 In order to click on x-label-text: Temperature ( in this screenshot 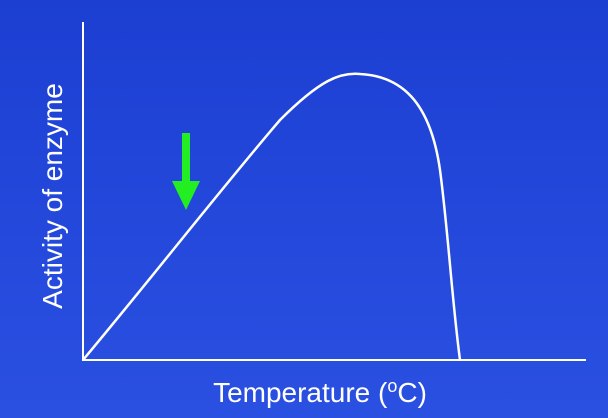, I will do `click(300, 392)`.